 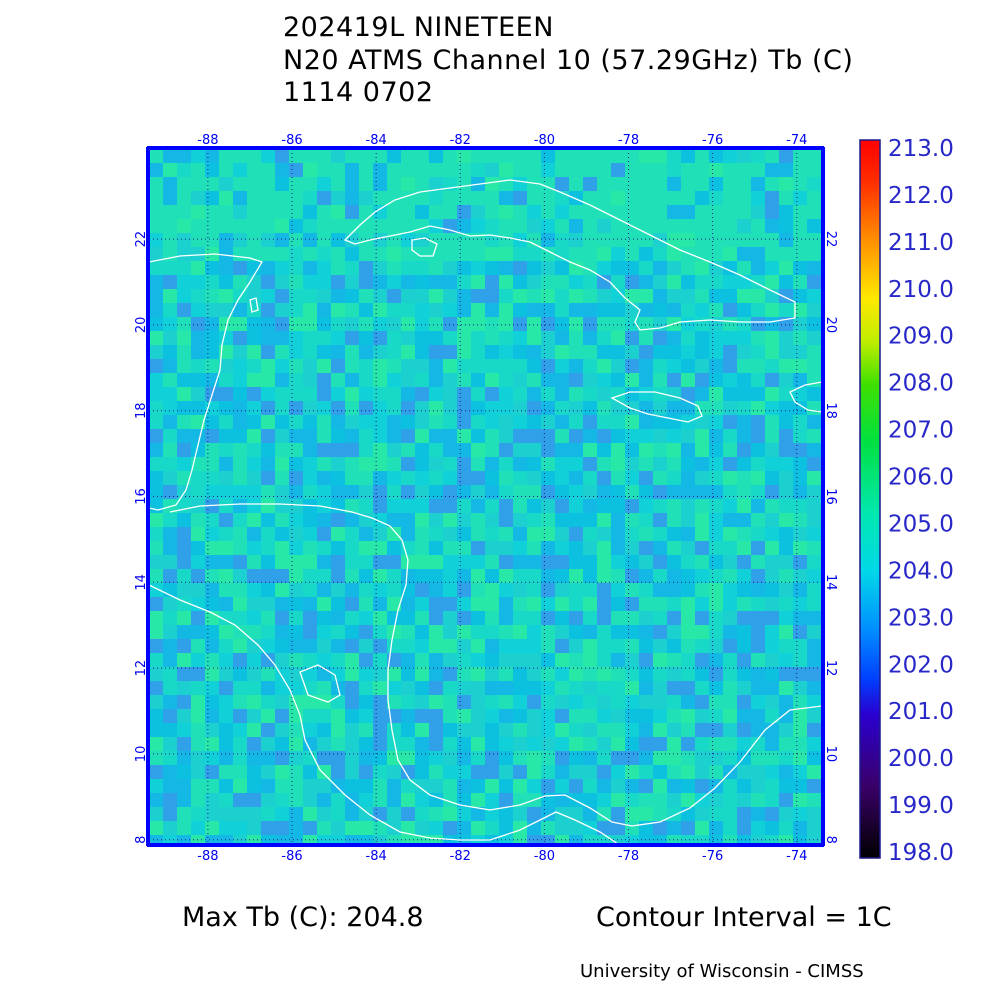 I want to click on lat-tick-label-left: 12, so click(x=141, y=668).